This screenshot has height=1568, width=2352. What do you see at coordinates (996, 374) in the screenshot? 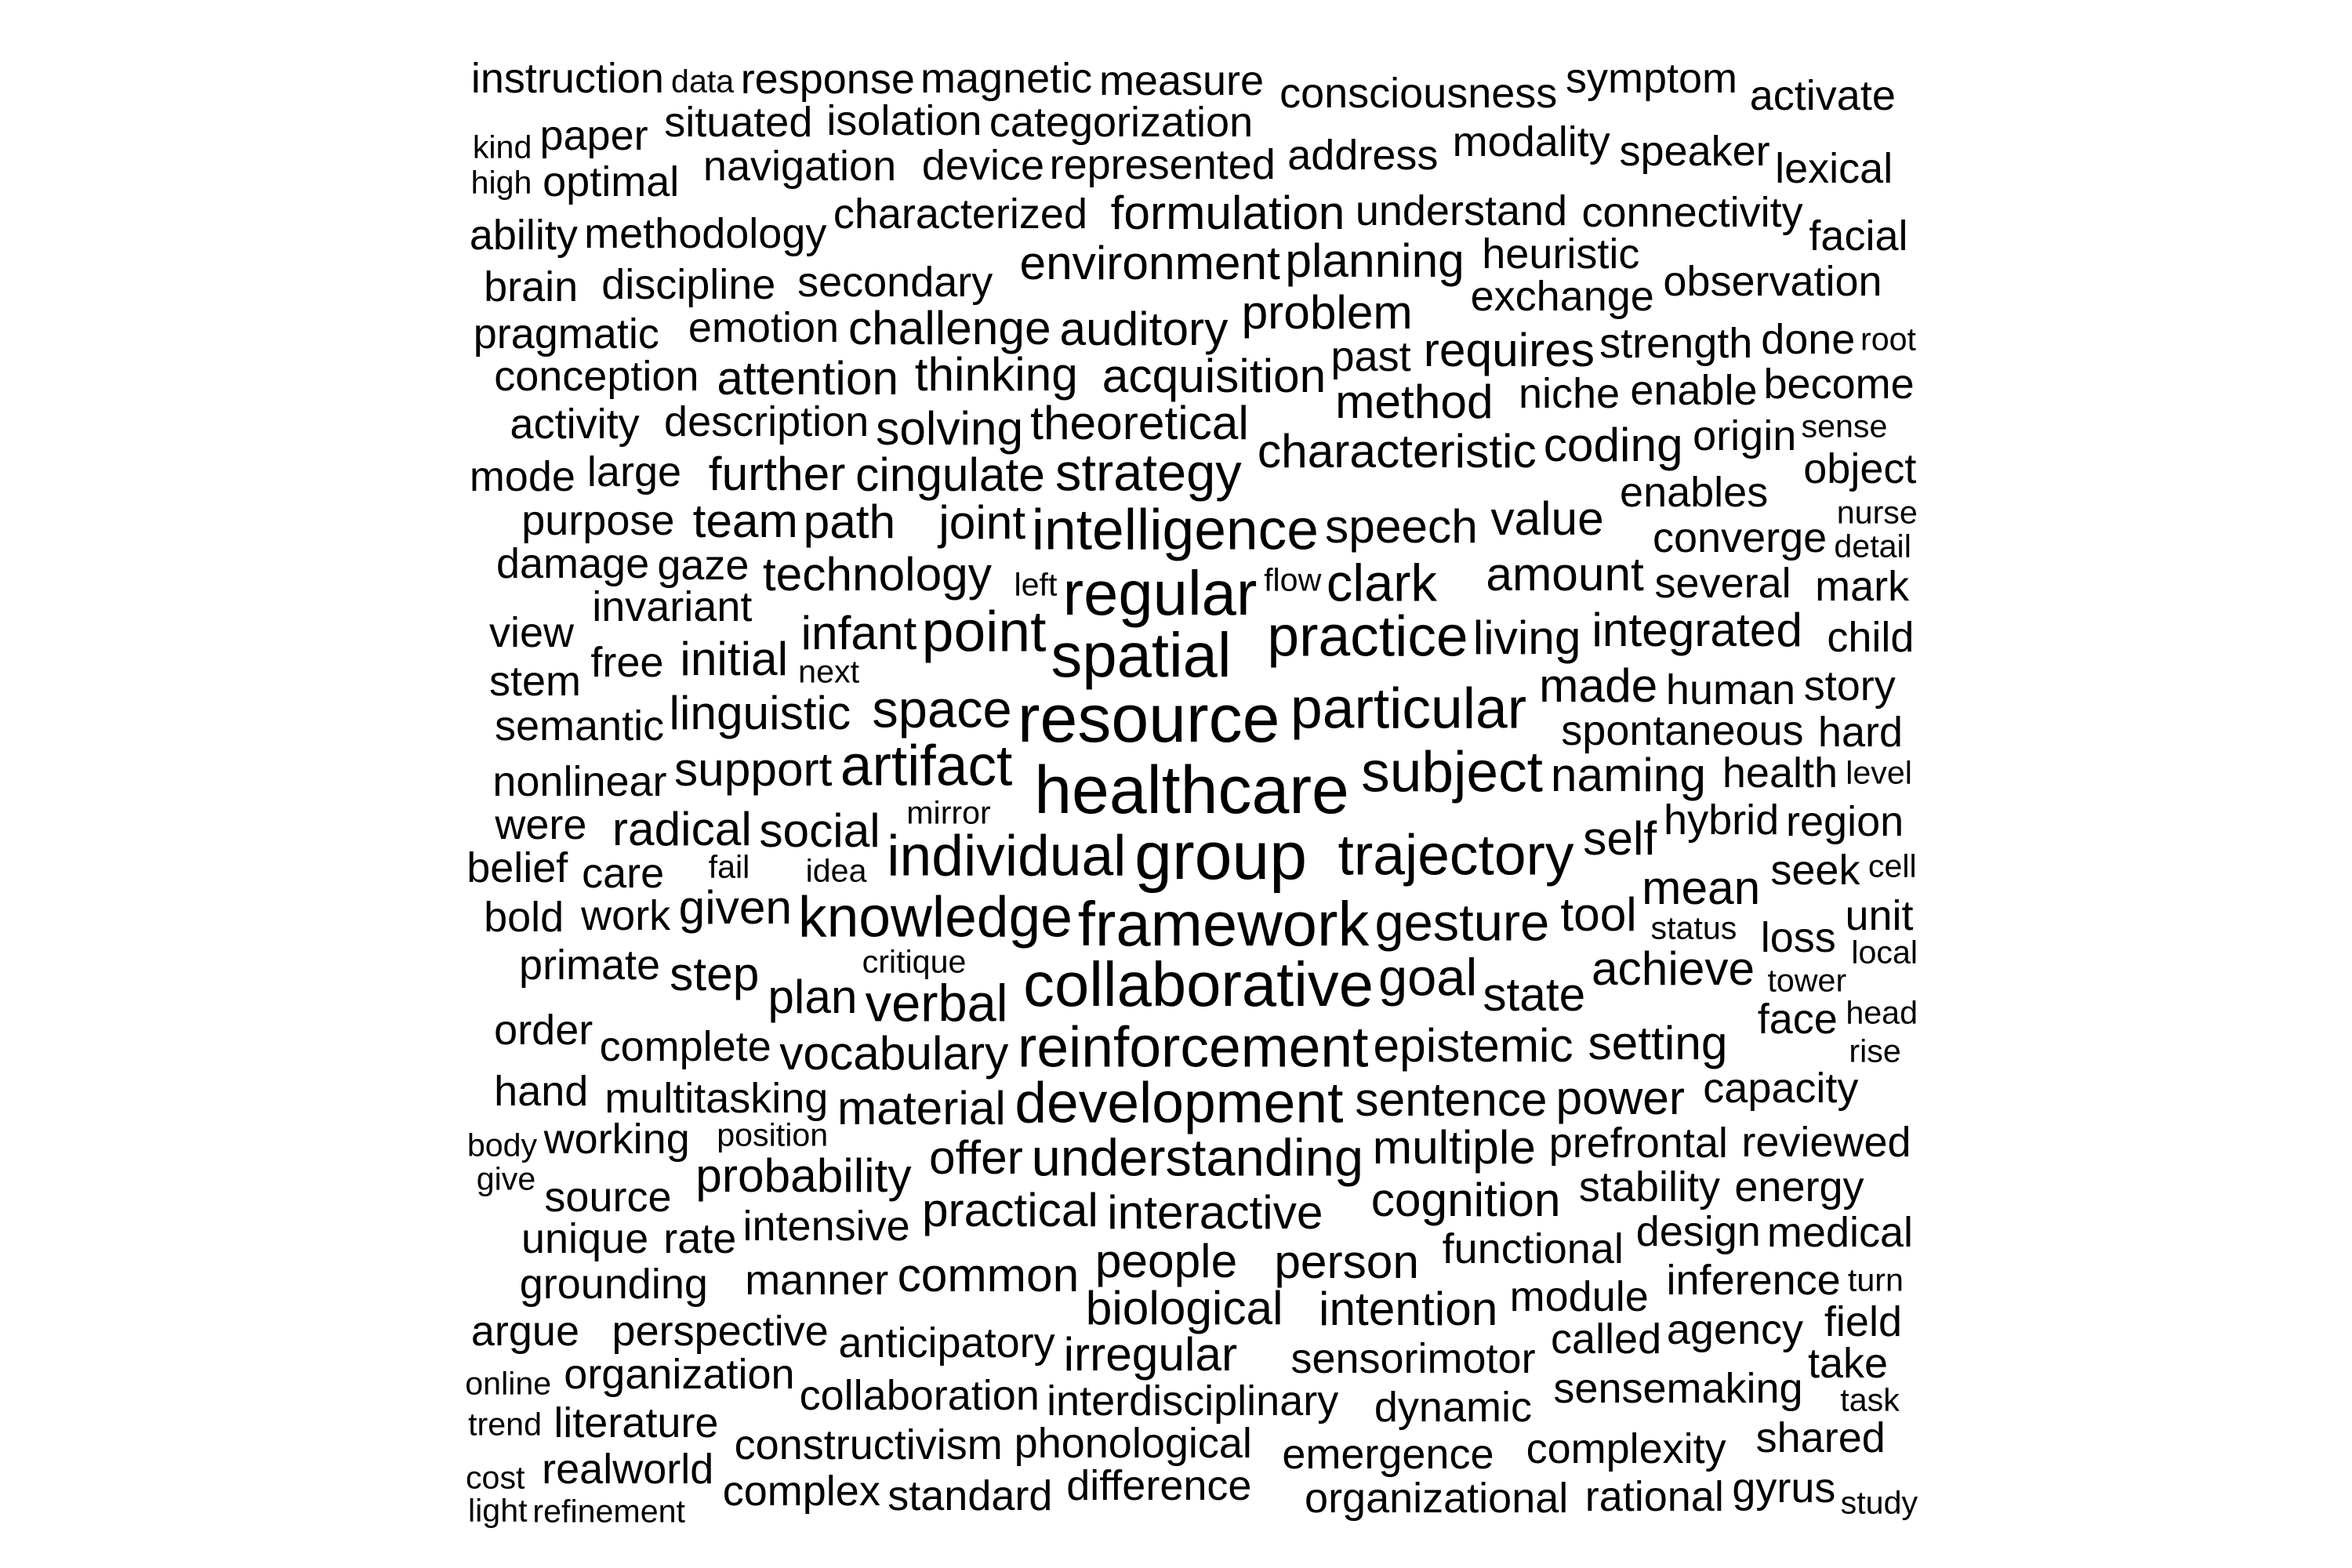
I see `cloud-word: thinking` at bounding box center [996, 374].